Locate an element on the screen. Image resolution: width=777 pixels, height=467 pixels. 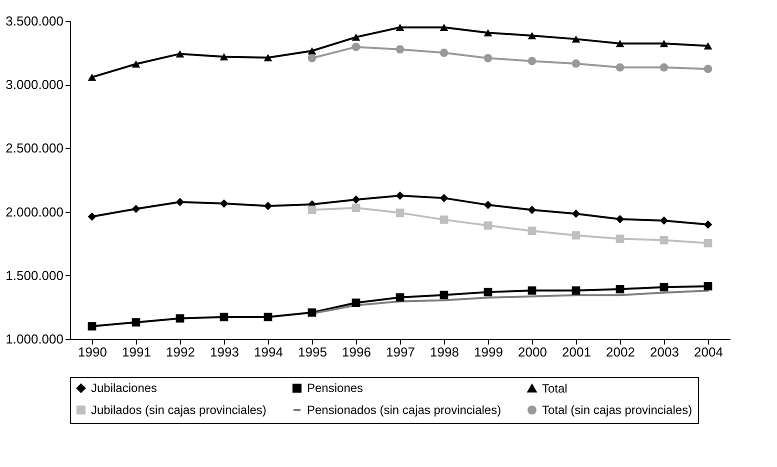
x-tick-label: 1991 is located at coordinates (136, 352).